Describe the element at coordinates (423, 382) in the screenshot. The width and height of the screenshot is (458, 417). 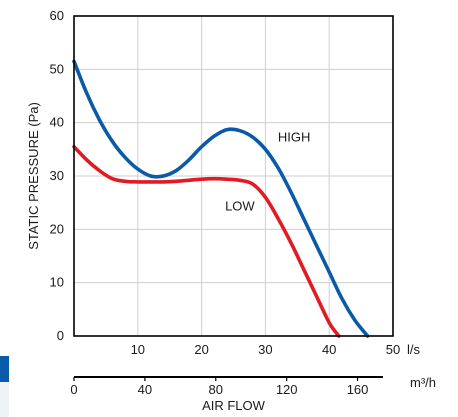
I see `x-unit-secondary-label: m³/h` at that location.